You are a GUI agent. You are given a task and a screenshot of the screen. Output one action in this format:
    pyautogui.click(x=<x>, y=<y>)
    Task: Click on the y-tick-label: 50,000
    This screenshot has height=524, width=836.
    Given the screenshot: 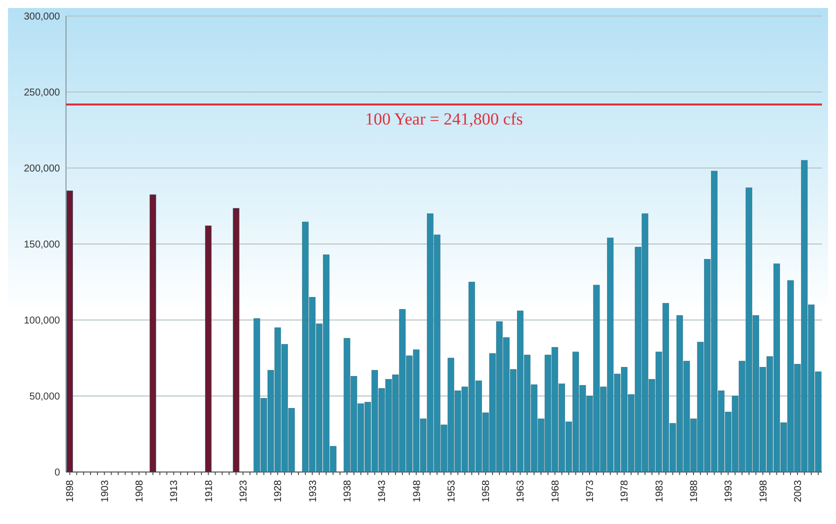 What is the action you would take?
    pyautogui.click(x=44, y=397)
    